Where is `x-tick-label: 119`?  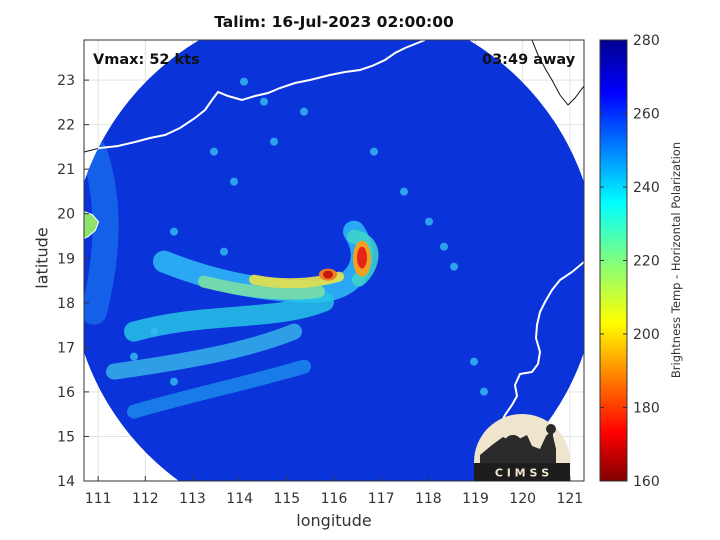
x-tick-label: 119 is located at coordinates (475, 499).